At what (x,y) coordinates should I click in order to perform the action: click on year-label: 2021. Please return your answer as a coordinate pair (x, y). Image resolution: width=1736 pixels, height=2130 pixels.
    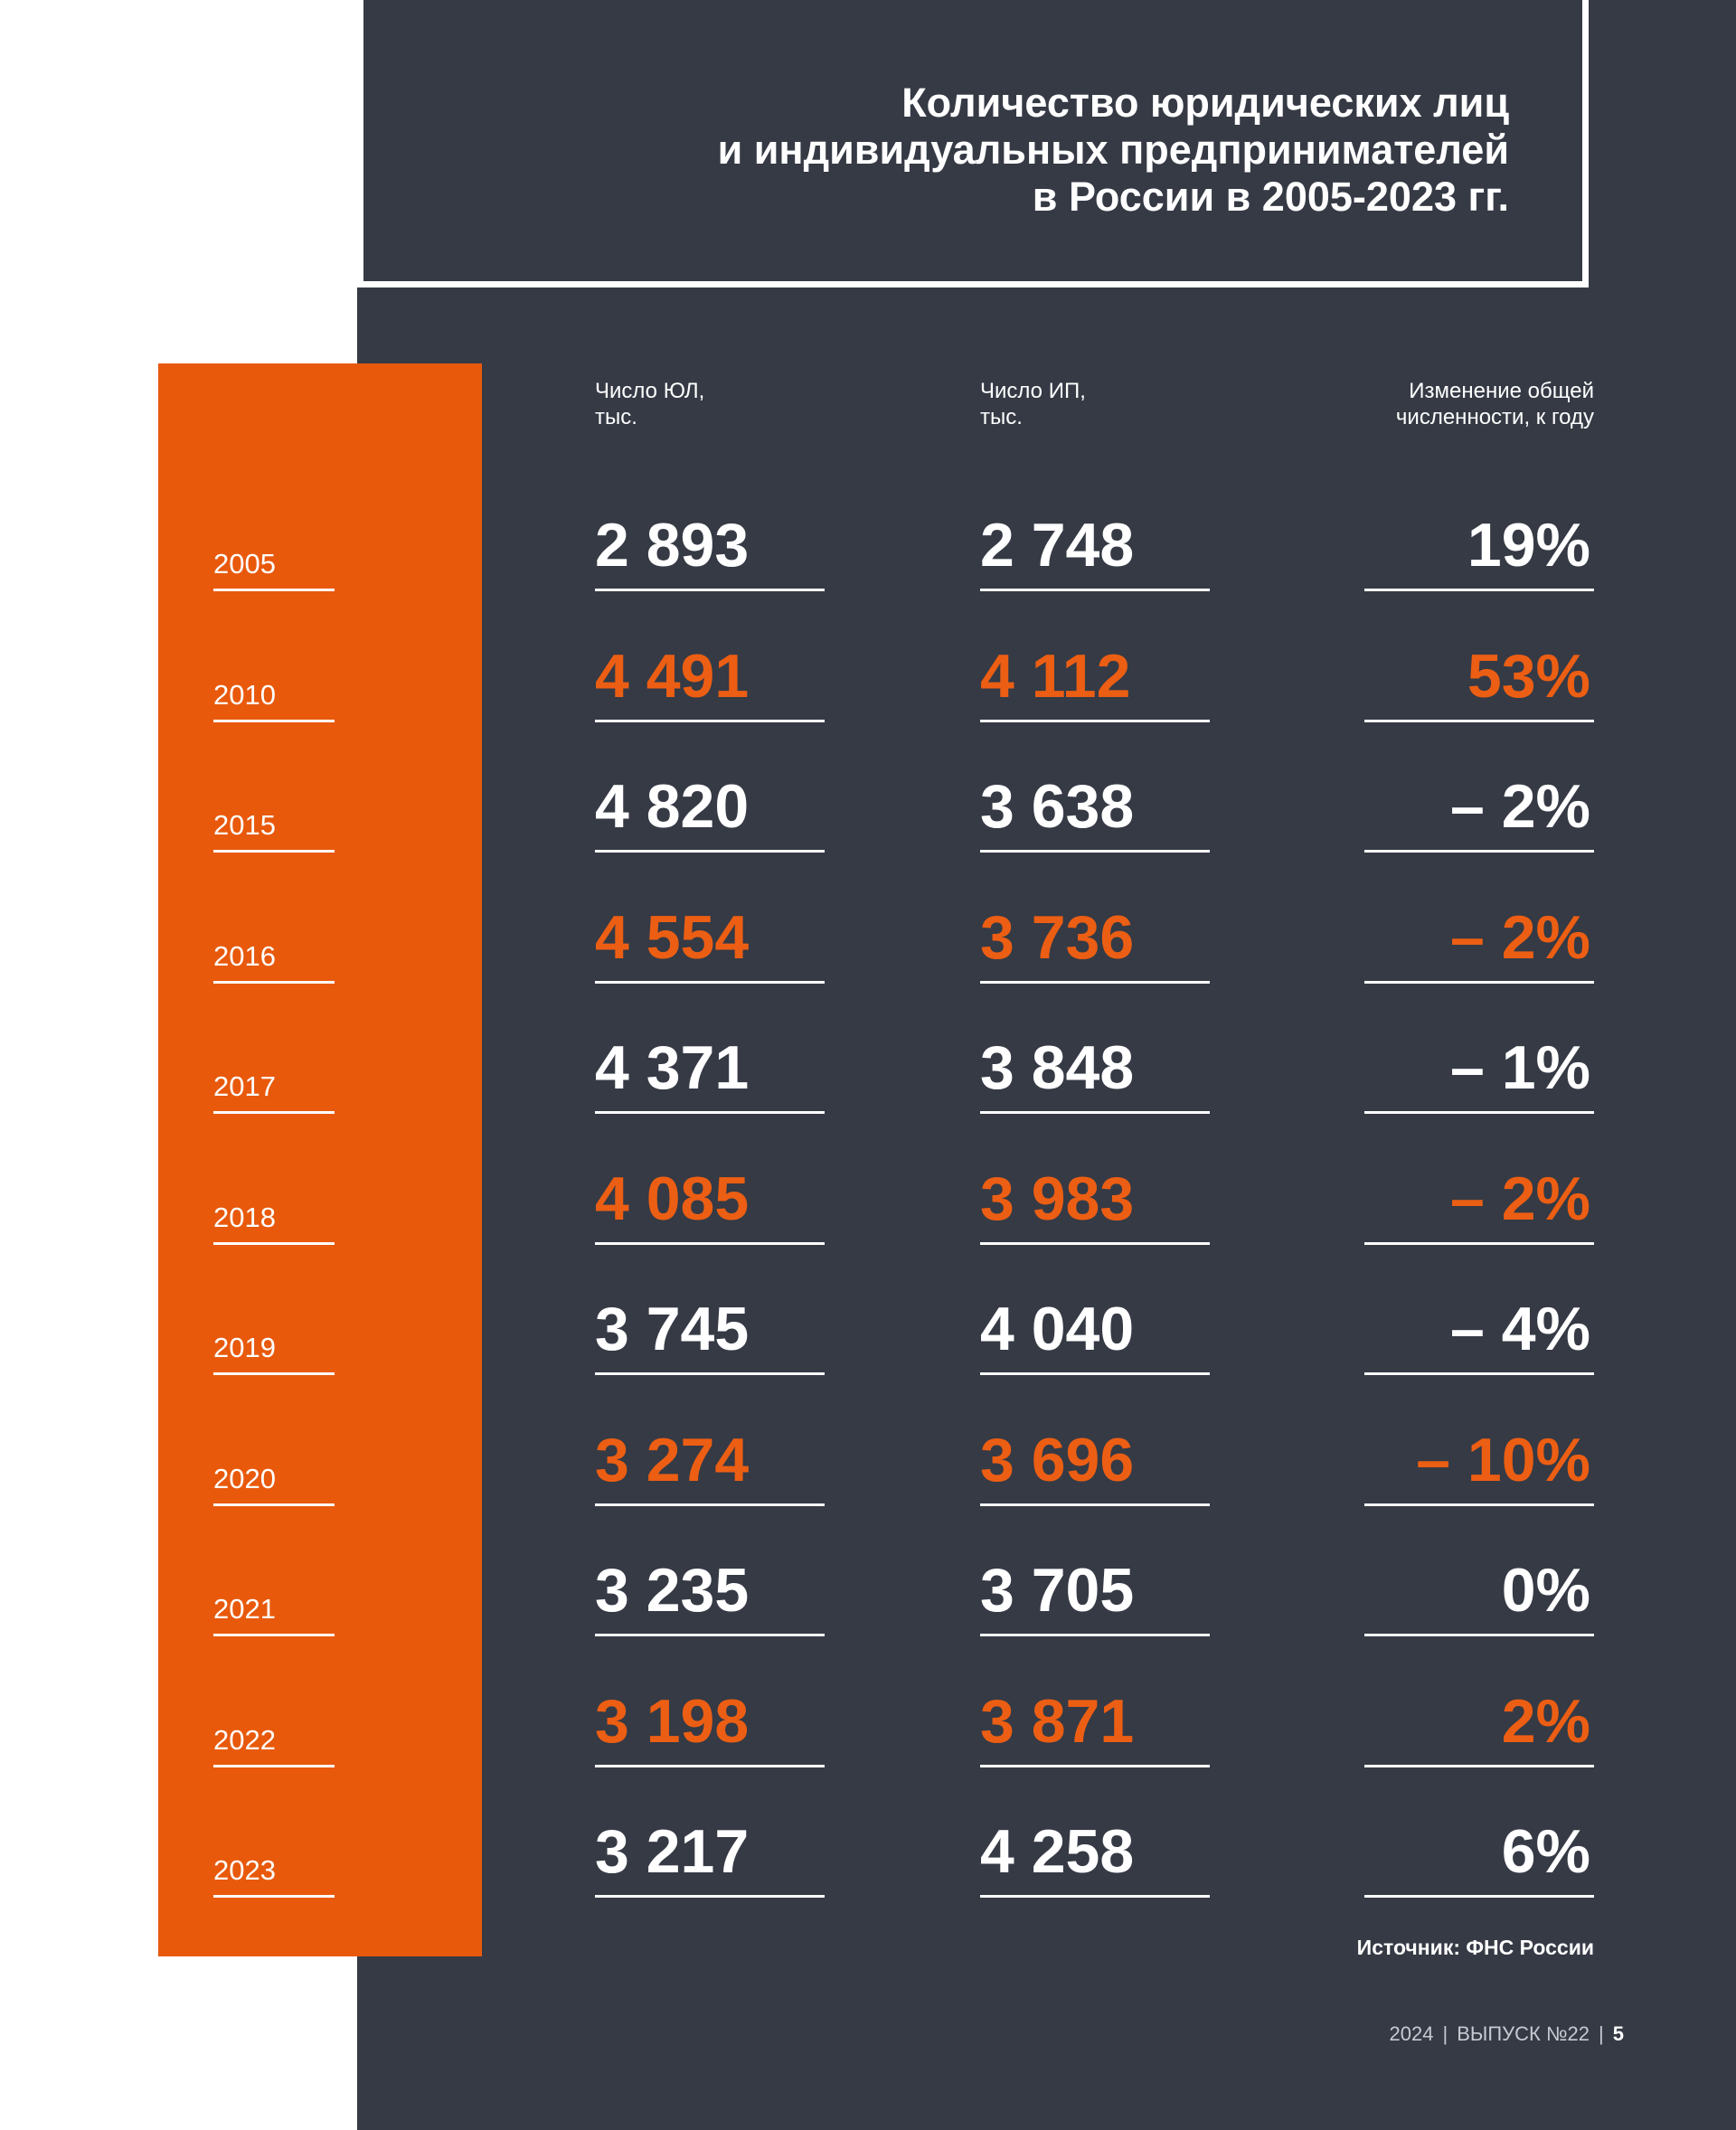
    Looking at the image, I should click on (274, 1612).